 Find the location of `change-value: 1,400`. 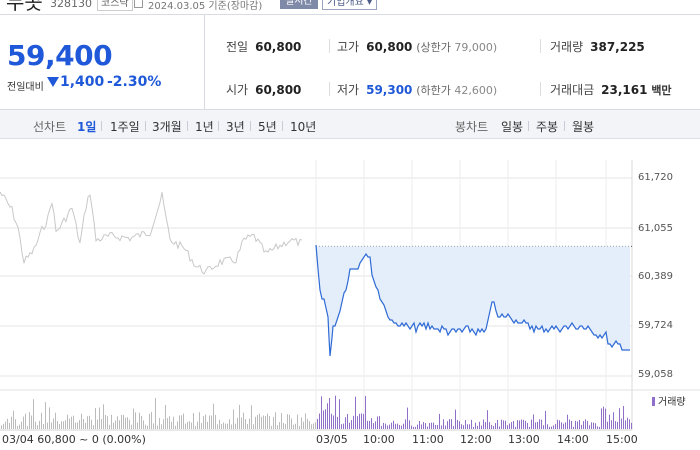

change-value: 1,400 is located at coordinates (75, 82).